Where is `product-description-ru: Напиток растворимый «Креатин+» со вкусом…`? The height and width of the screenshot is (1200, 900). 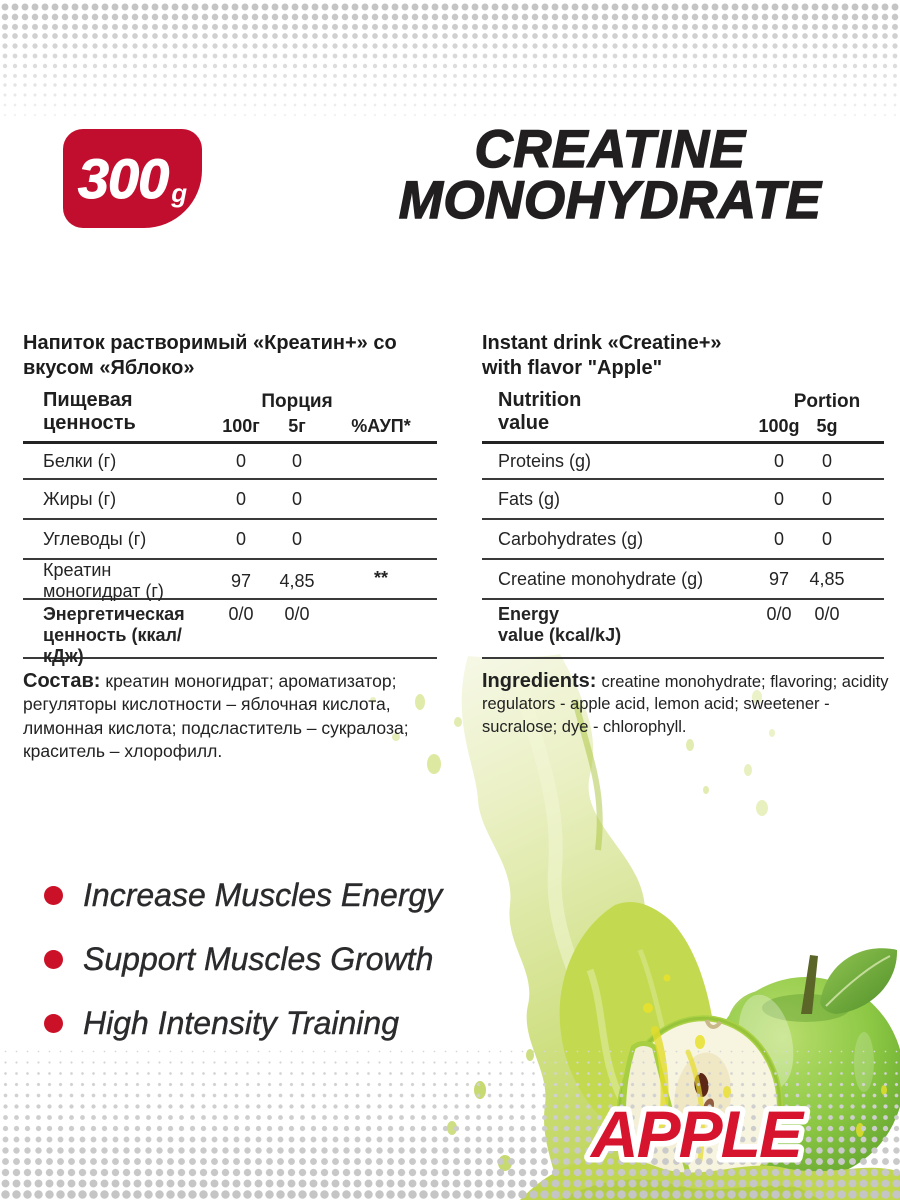
product-description-ru: Напиток растворимый «Креатин+» со вкусом… is located at coordinates (210, 355).